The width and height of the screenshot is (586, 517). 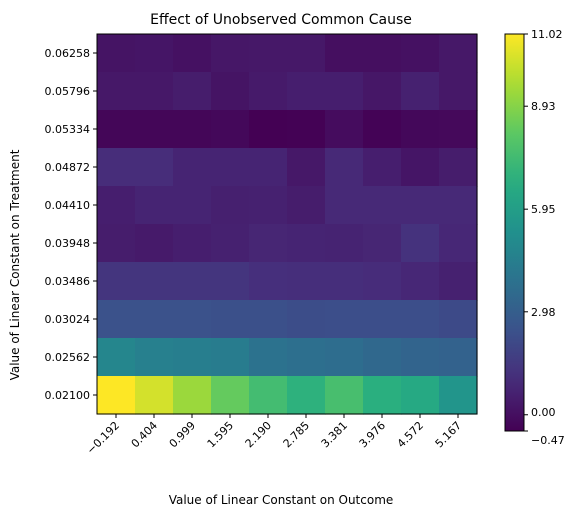 What do you see at coordinates (15, 264) in the screenshot?
I see `y-axis-label: Value of Linear Constant on Treatment` at bounding box center [15, 264].